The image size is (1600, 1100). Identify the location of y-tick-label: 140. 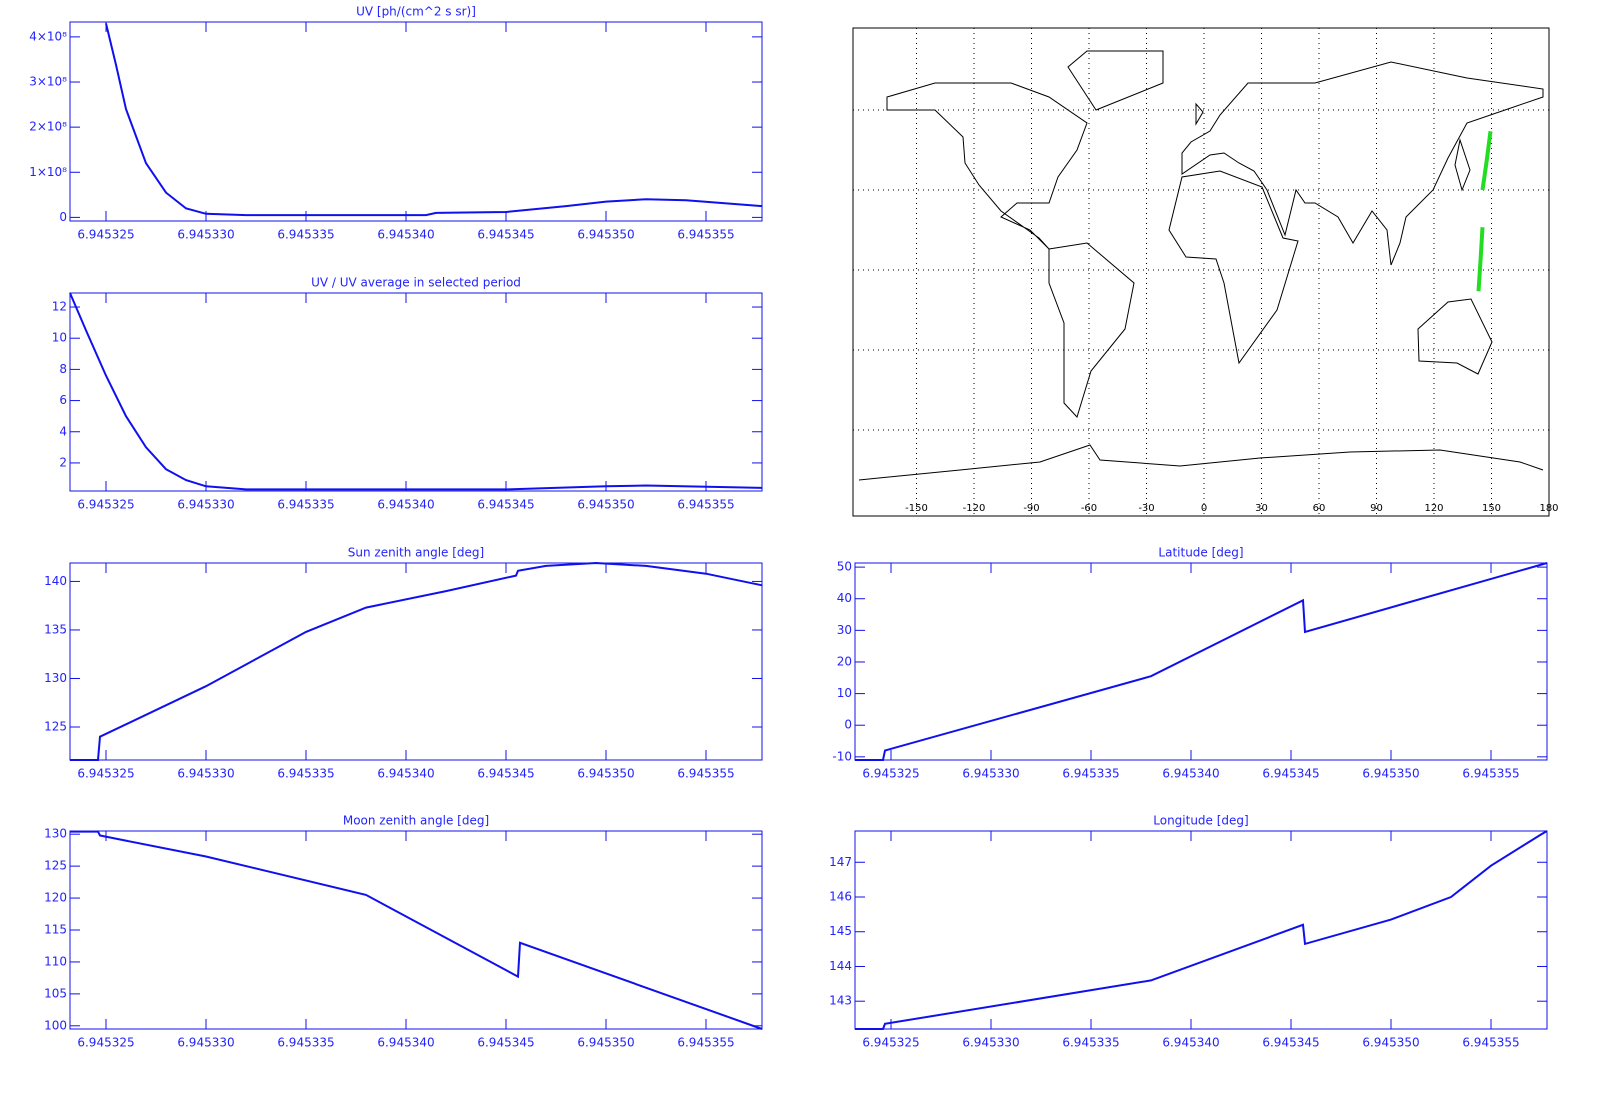
(55, 581).